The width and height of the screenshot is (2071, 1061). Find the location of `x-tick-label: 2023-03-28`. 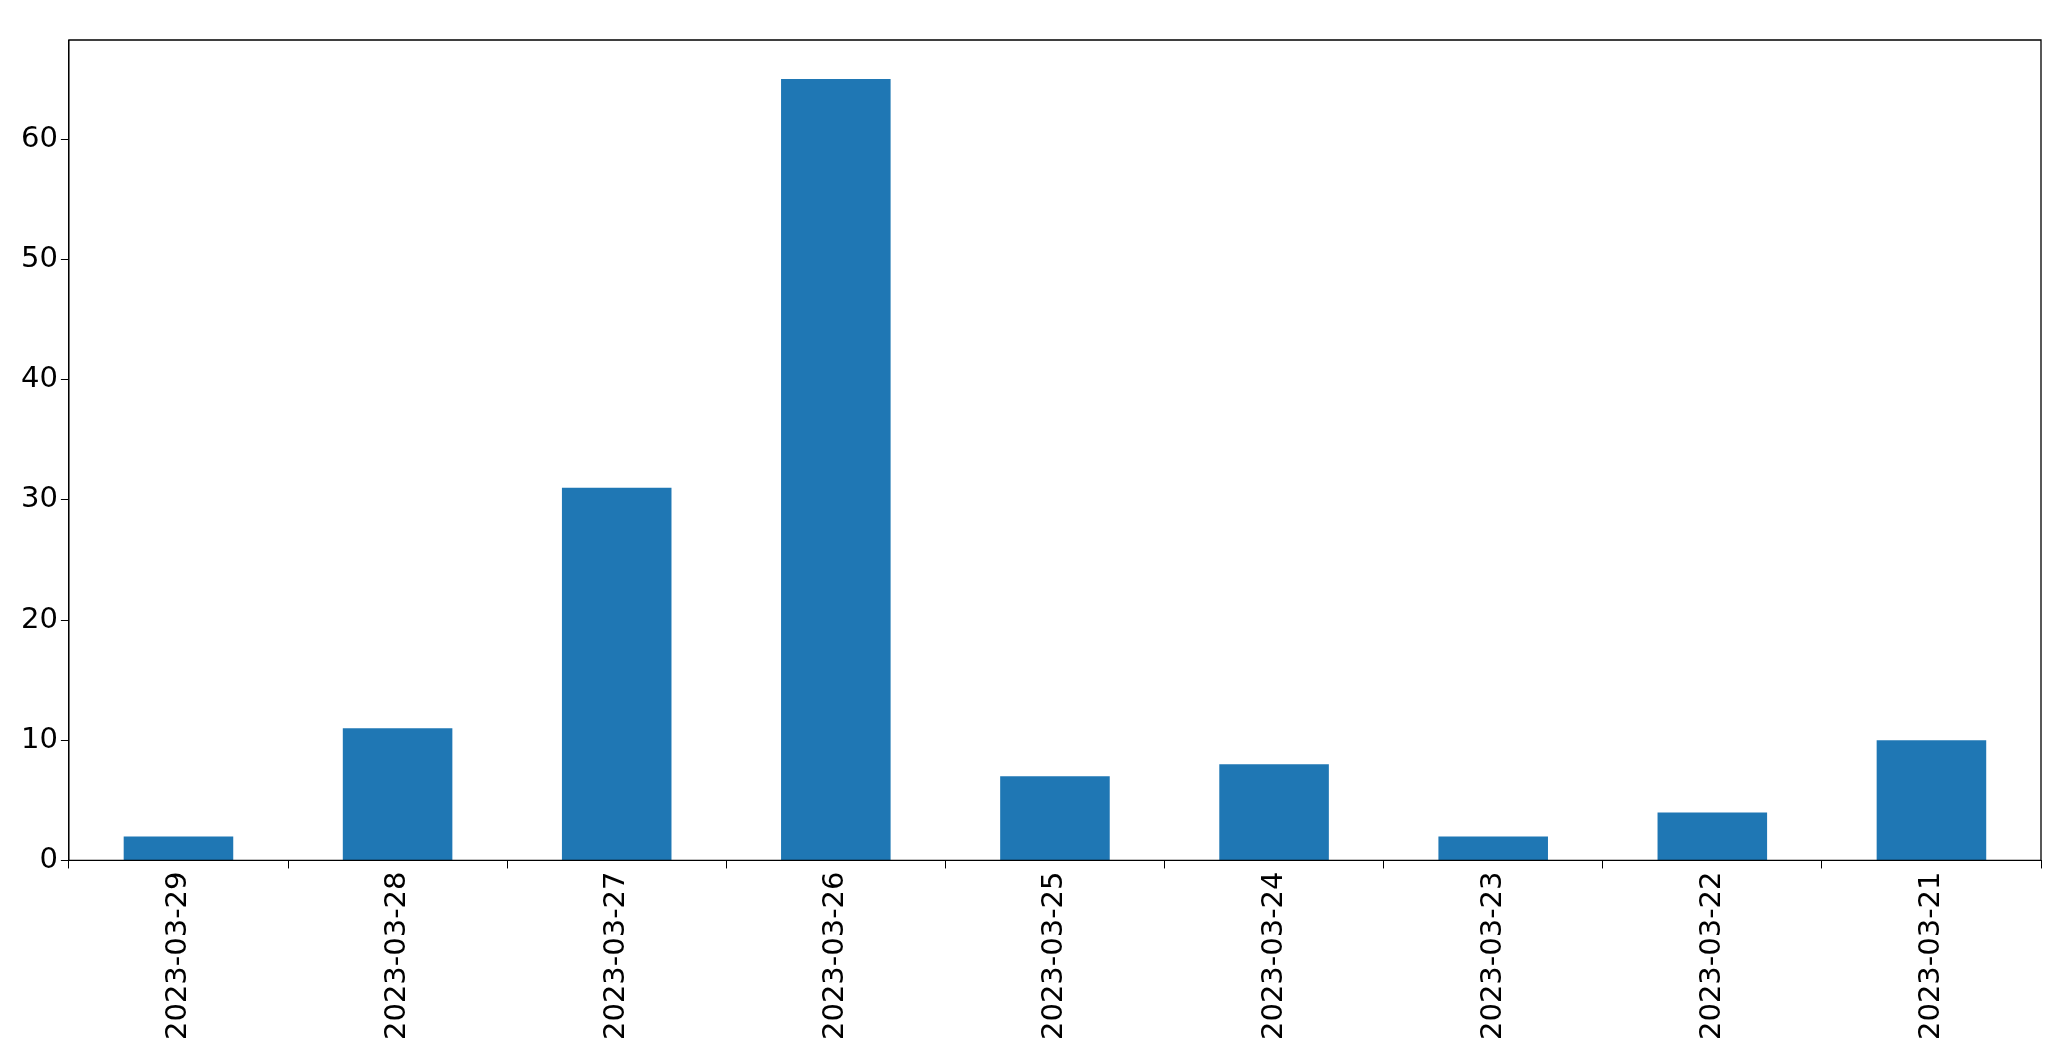

x-tick-label: 2023-03-28 is located at coordinates (395, 956).